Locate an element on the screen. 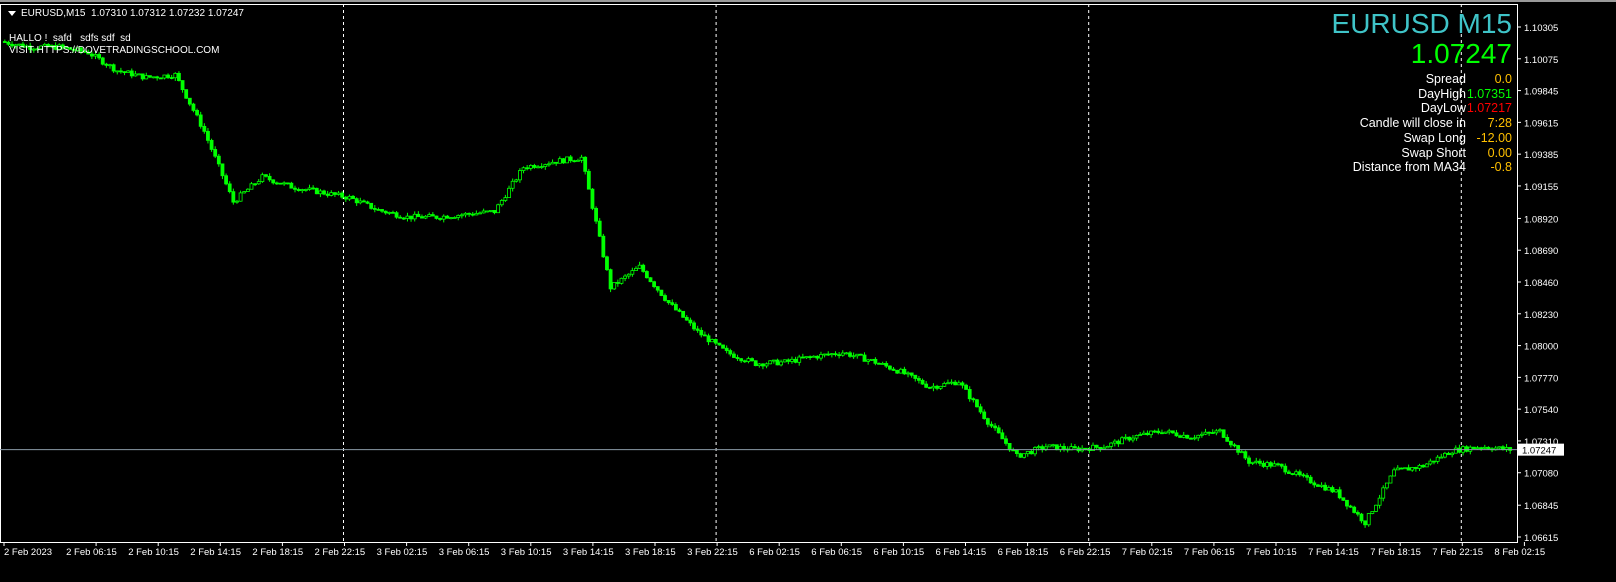 The width and height of the screenshot is (1616, 582). y-tick-label: 1.10305 is located at coordinates (1541, 28).